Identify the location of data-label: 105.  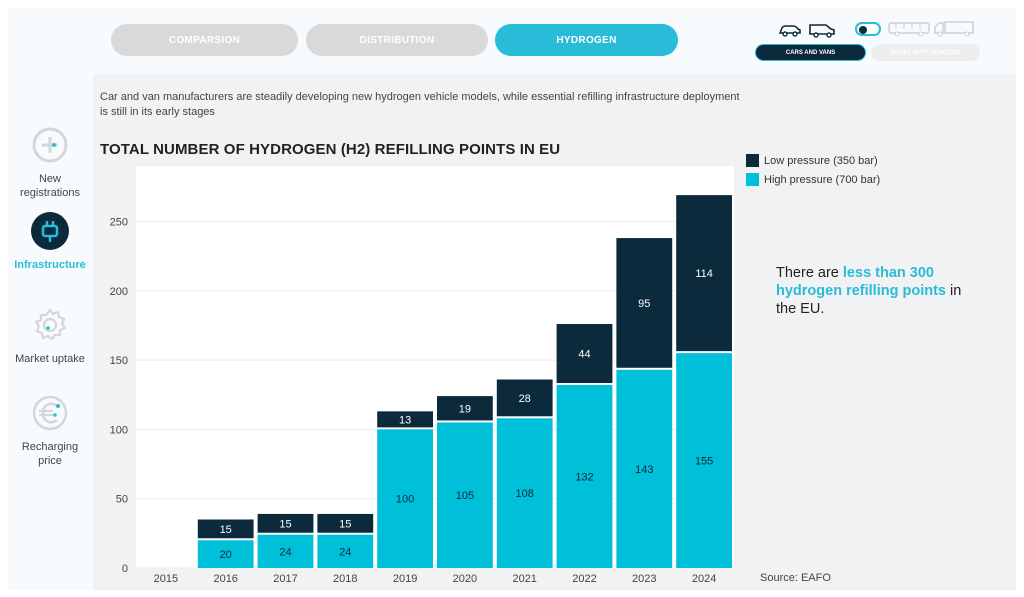
(465, 496).